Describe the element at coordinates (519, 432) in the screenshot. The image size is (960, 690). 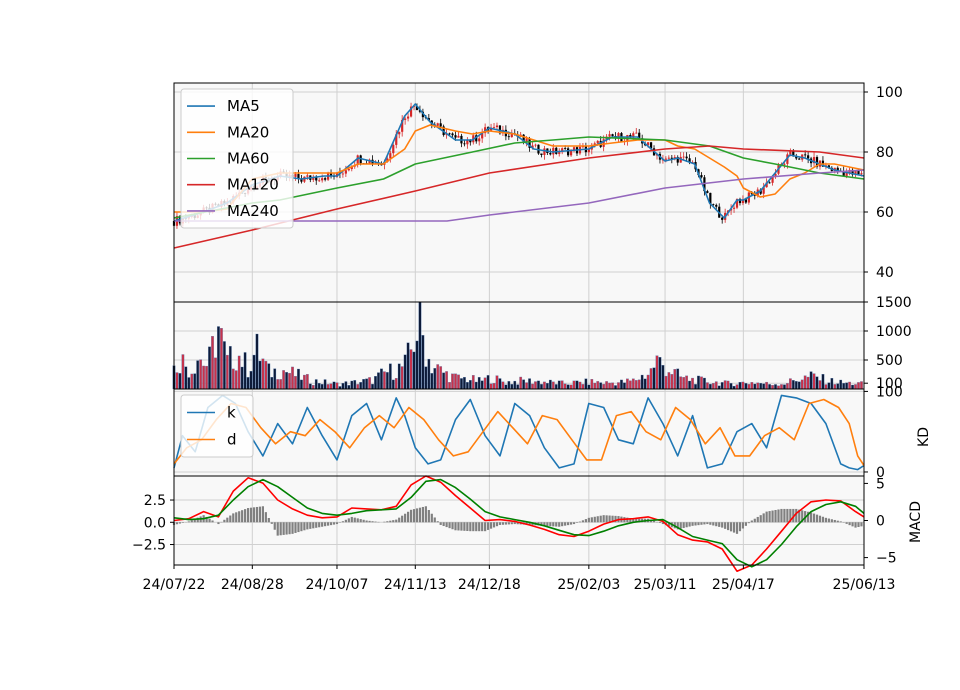
I see `kd-grid` at that location.